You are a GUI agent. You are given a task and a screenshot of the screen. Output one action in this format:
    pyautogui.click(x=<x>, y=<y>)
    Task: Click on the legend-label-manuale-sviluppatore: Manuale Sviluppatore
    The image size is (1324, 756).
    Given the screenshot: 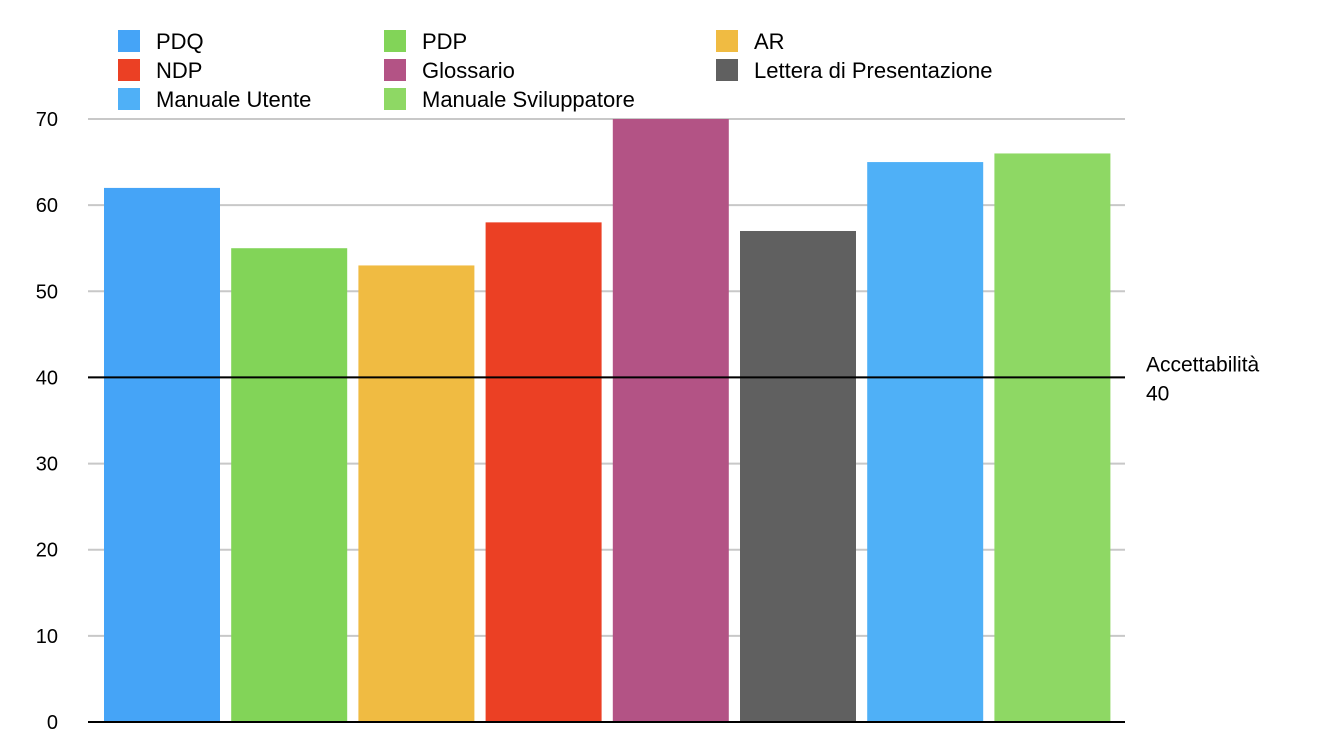 What is the action you would take?
    pyautogui.click(x=528, y=99)
    